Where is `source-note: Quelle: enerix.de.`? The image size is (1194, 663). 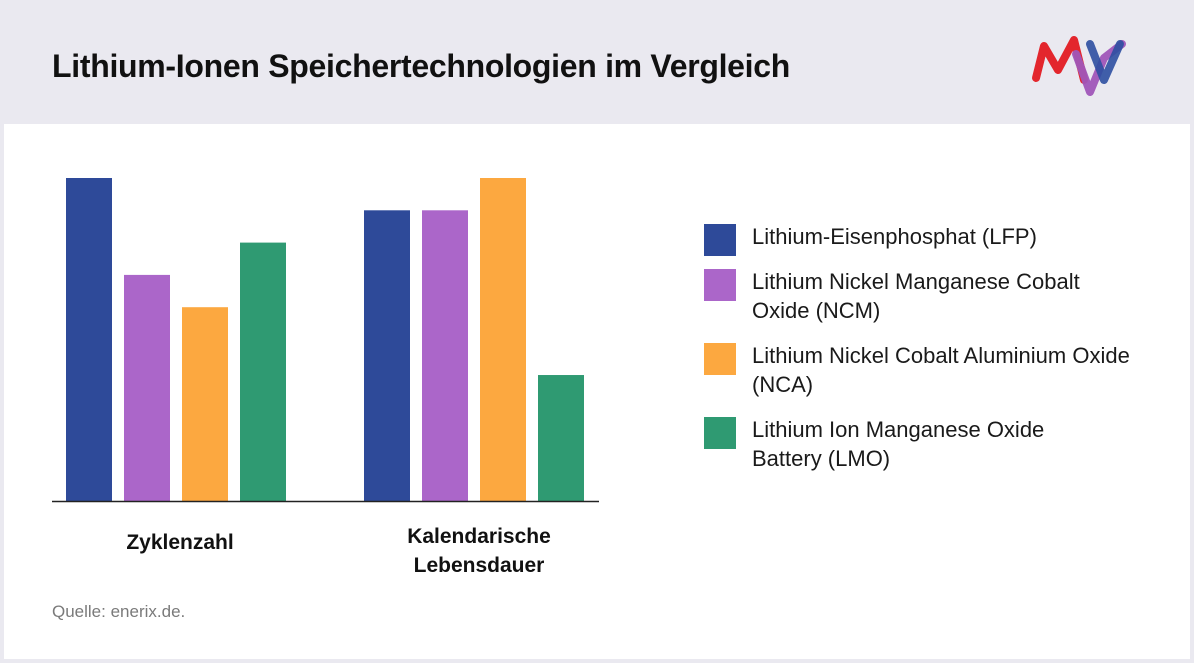
source-note: Quelle: enerix.de. is located at coordinates (119, 611).